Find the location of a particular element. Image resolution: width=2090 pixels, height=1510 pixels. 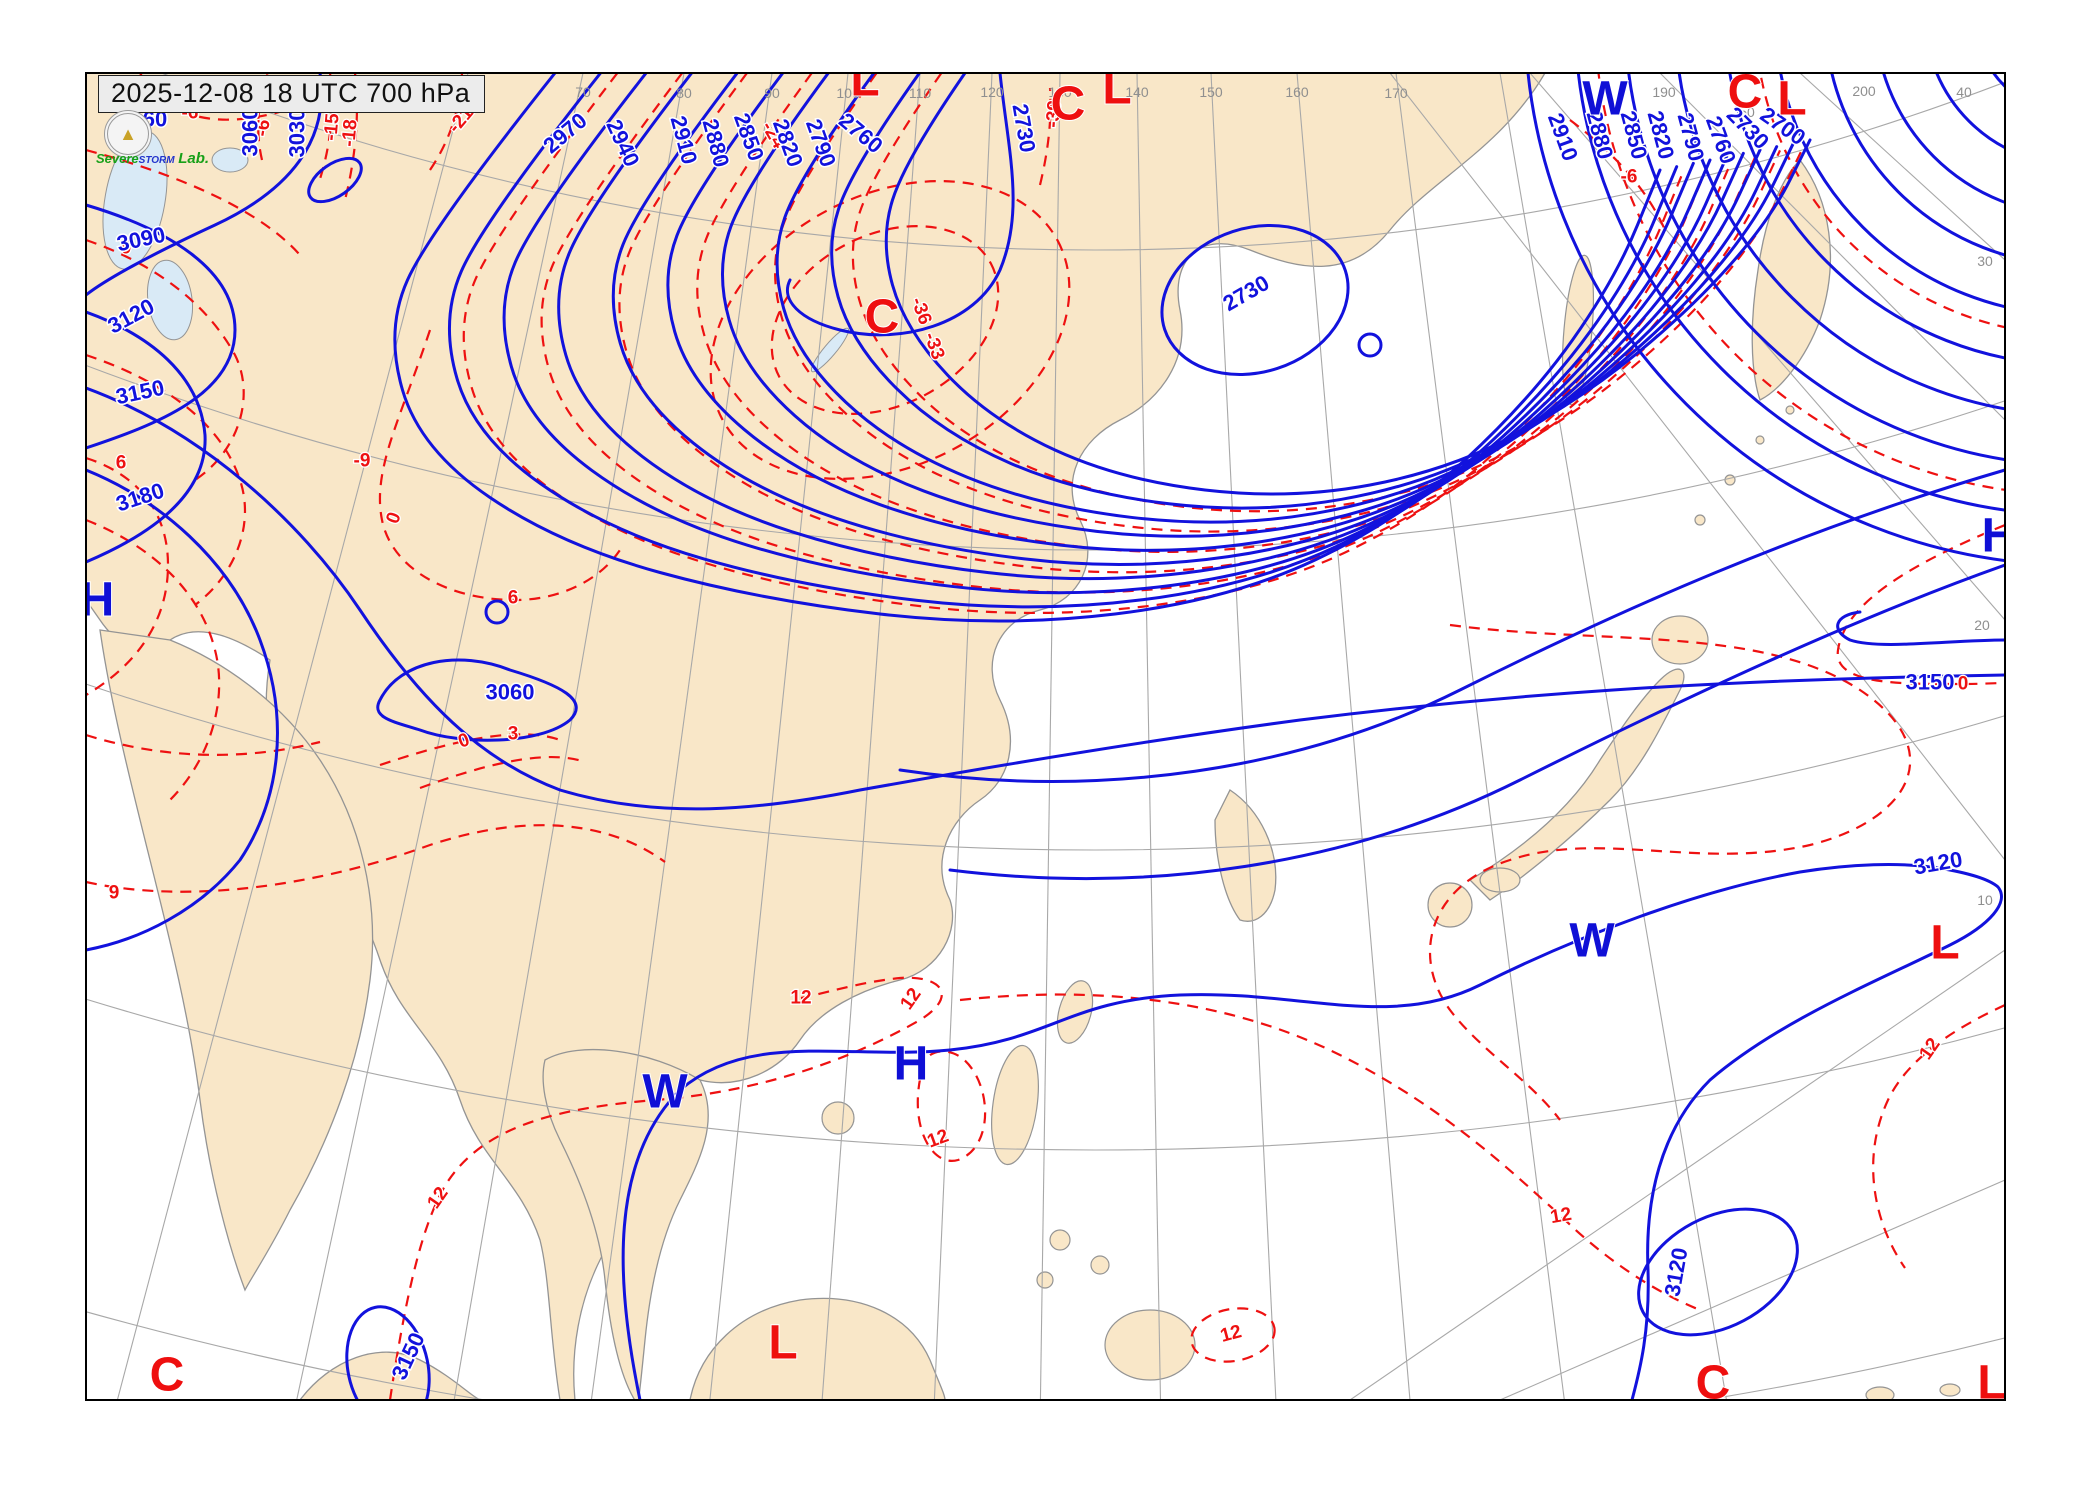

graticule-label: 140 is located at coordinates (1137, 92).